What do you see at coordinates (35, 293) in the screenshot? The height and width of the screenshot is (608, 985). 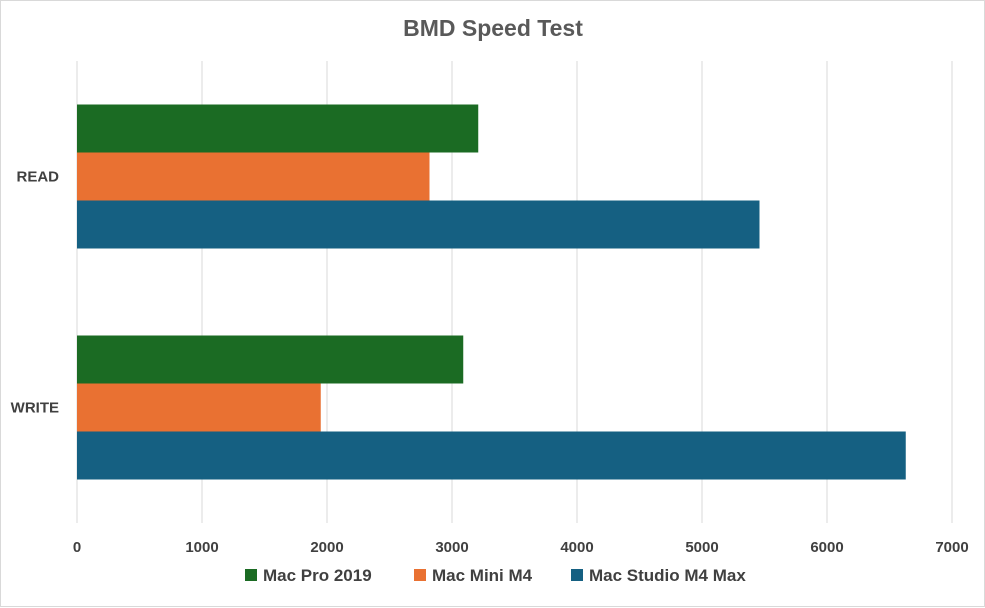 I see `y-axis-categories: READ WRITE` at bounding box center [35, 293].